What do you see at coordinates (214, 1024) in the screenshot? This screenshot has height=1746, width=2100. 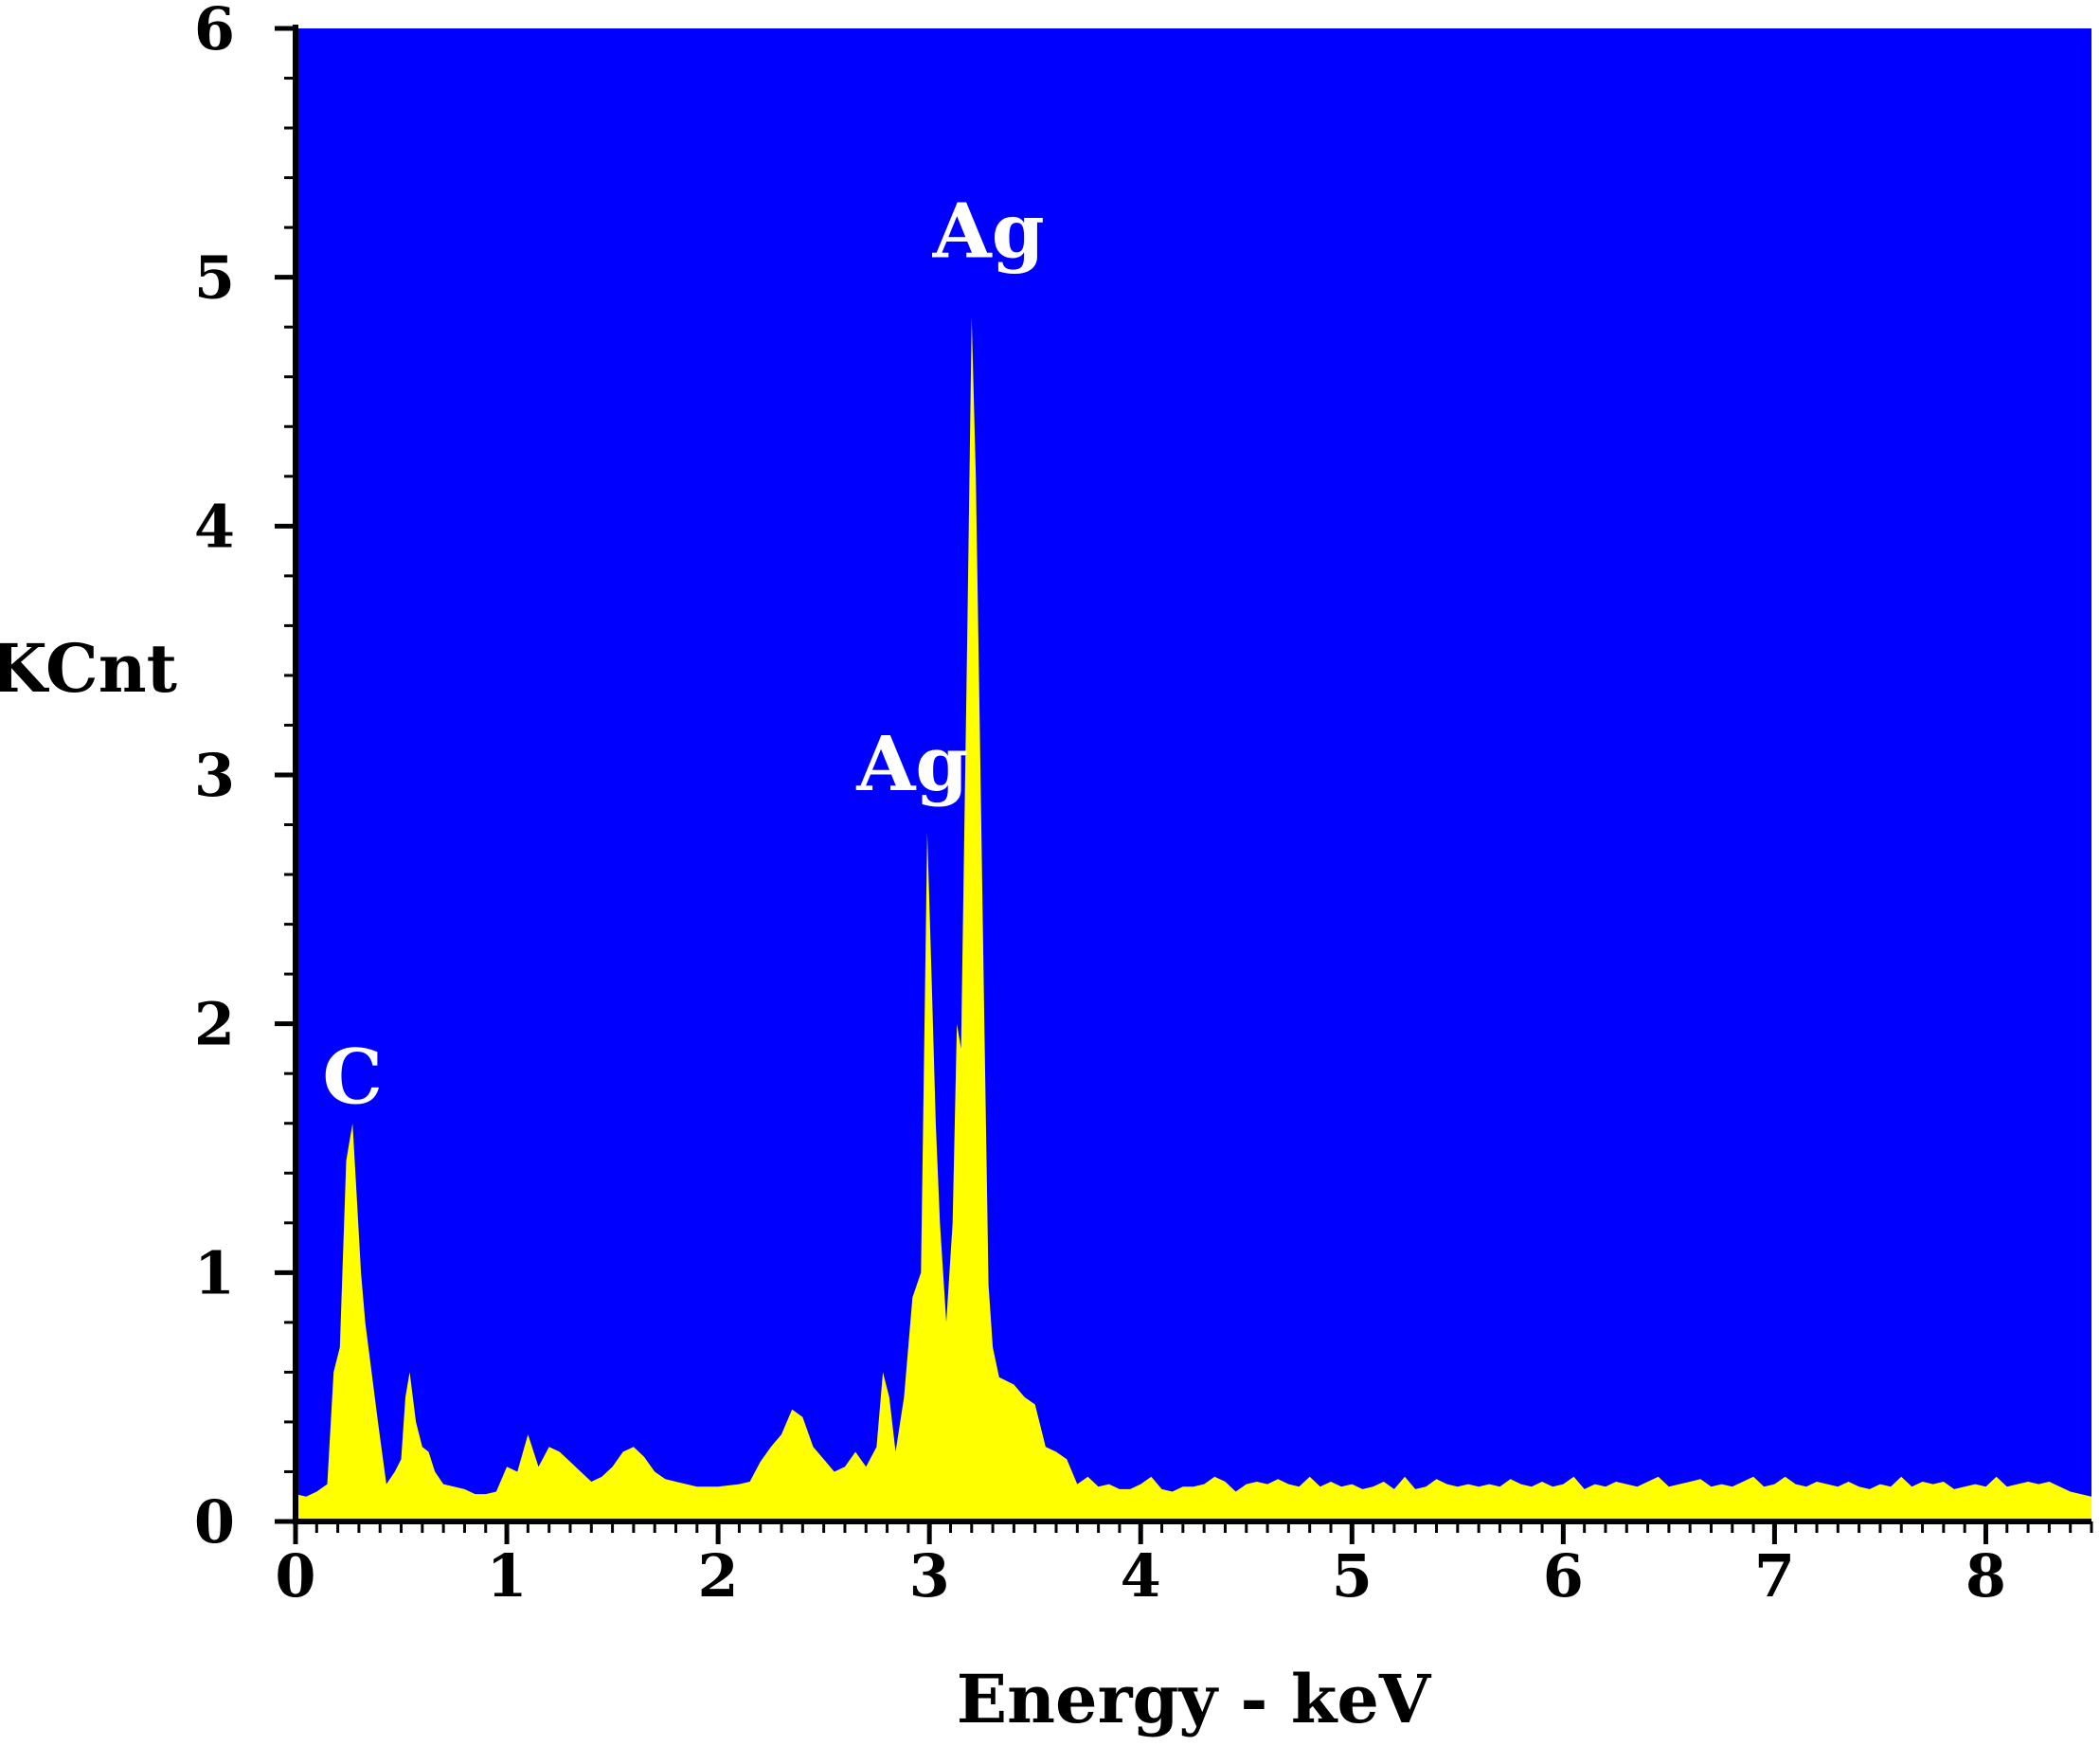 I see `y-tick-label: 2` at bounding box center [214, 1024].